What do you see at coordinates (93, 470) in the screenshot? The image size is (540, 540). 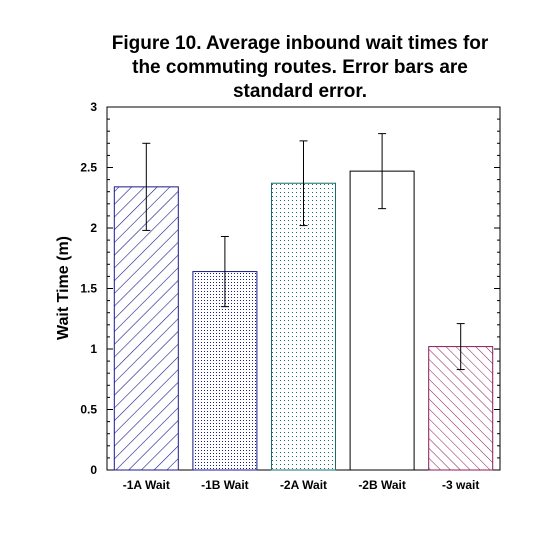 I see `y-tick-label: 0` at bounding box center [93, 470].